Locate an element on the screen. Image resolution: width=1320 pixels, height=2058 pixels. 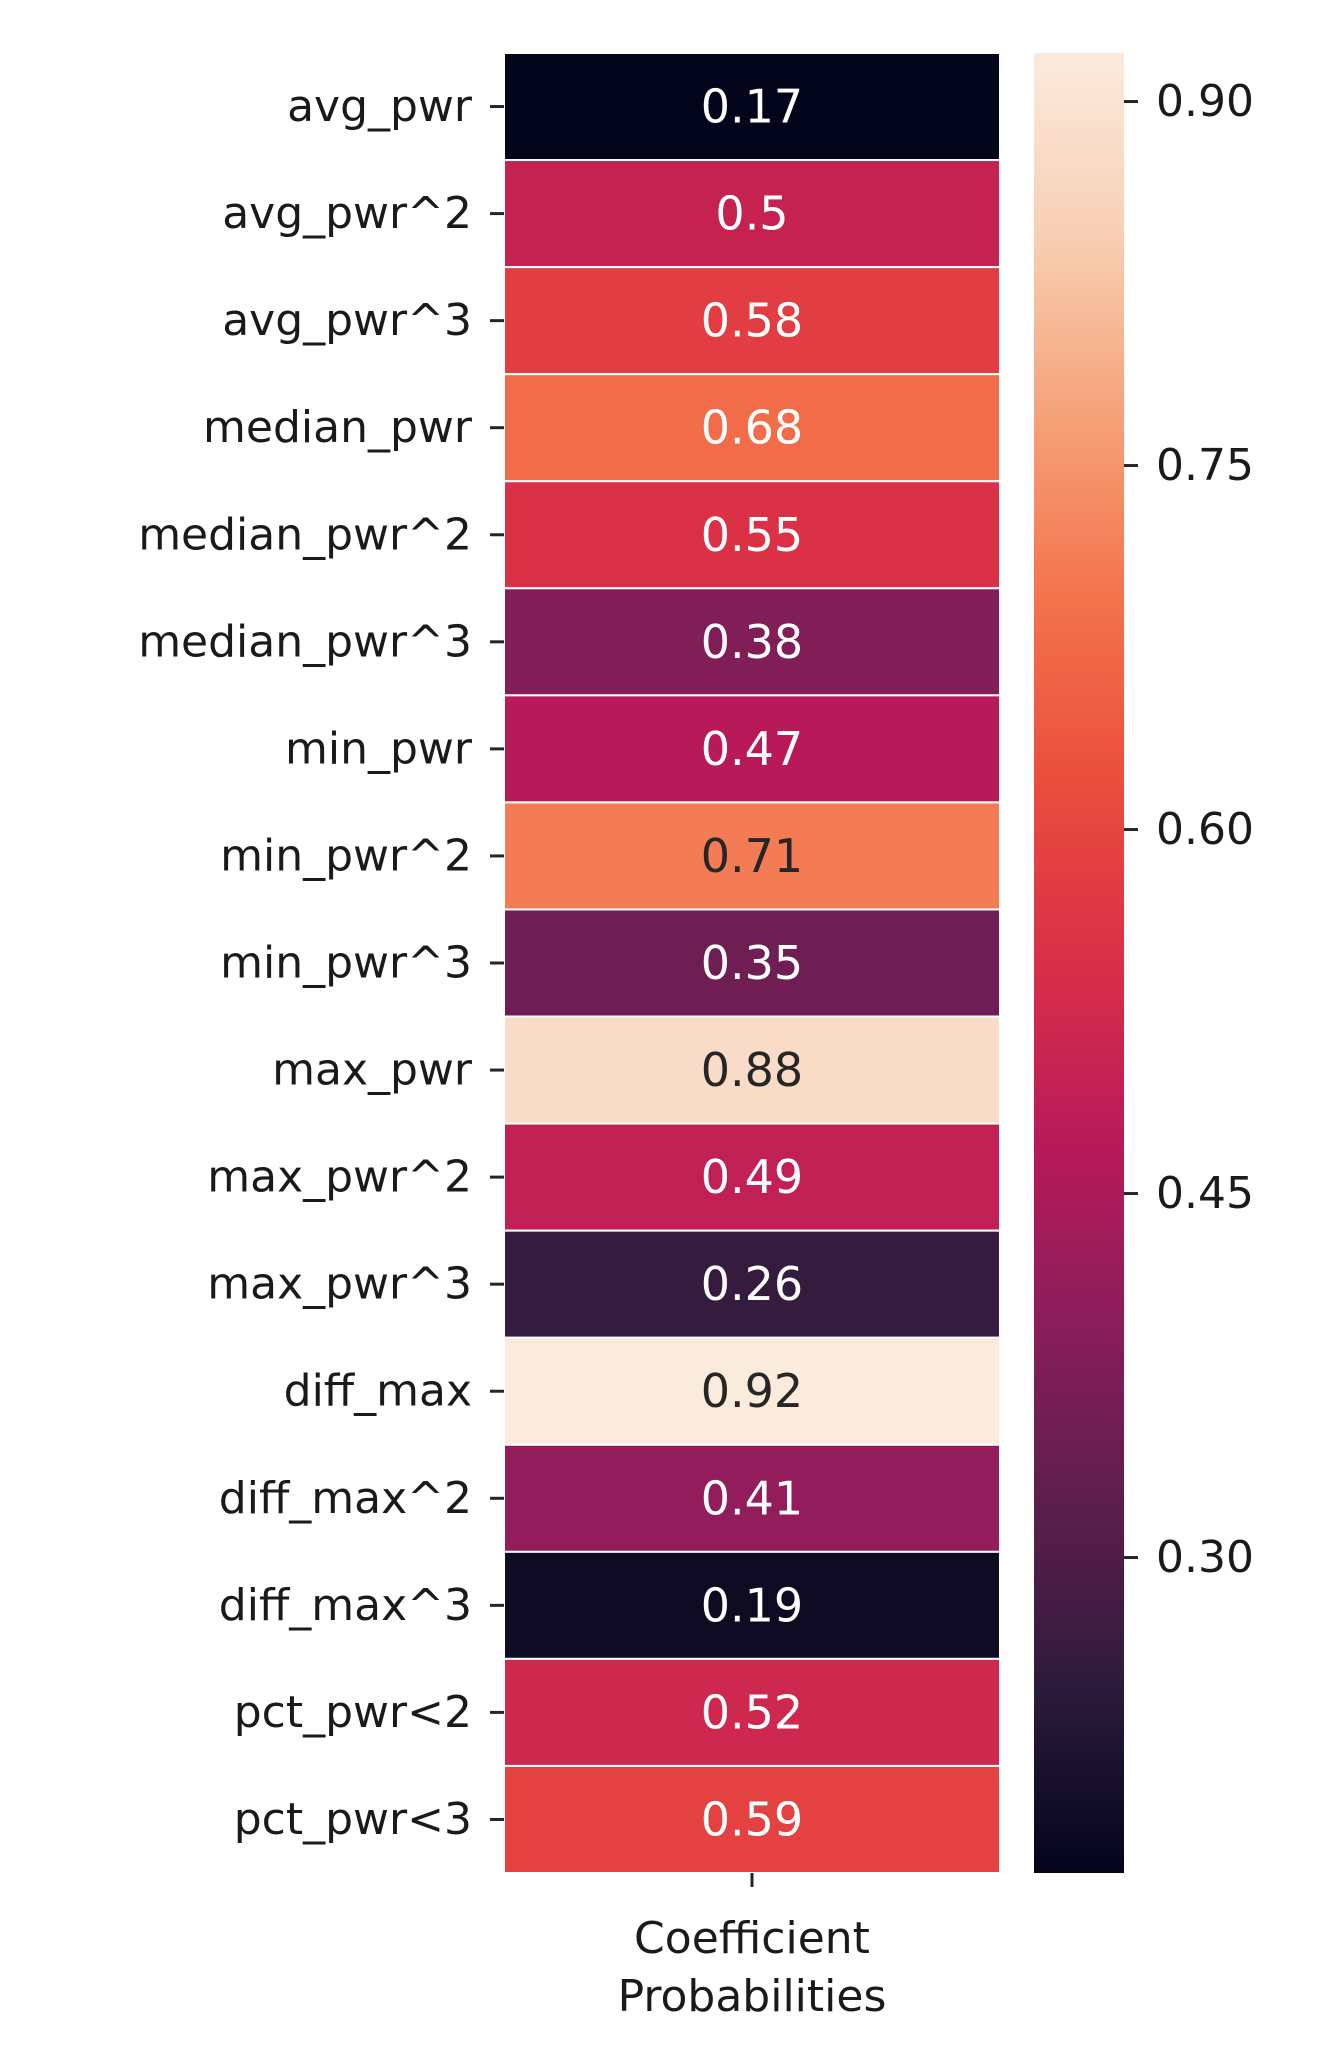
colorbar-tick-label: 0.45 is located at coordinates (1205, 1193).